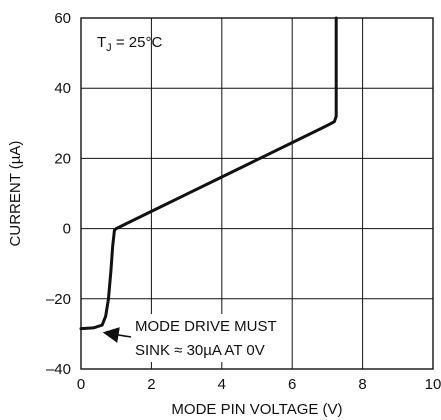 This screenshot has height=420, width=441. What do you see at coordinates (81, 384) in the screenshot?
I see `x-tick-label: 0` at bounding box center [81, 384].